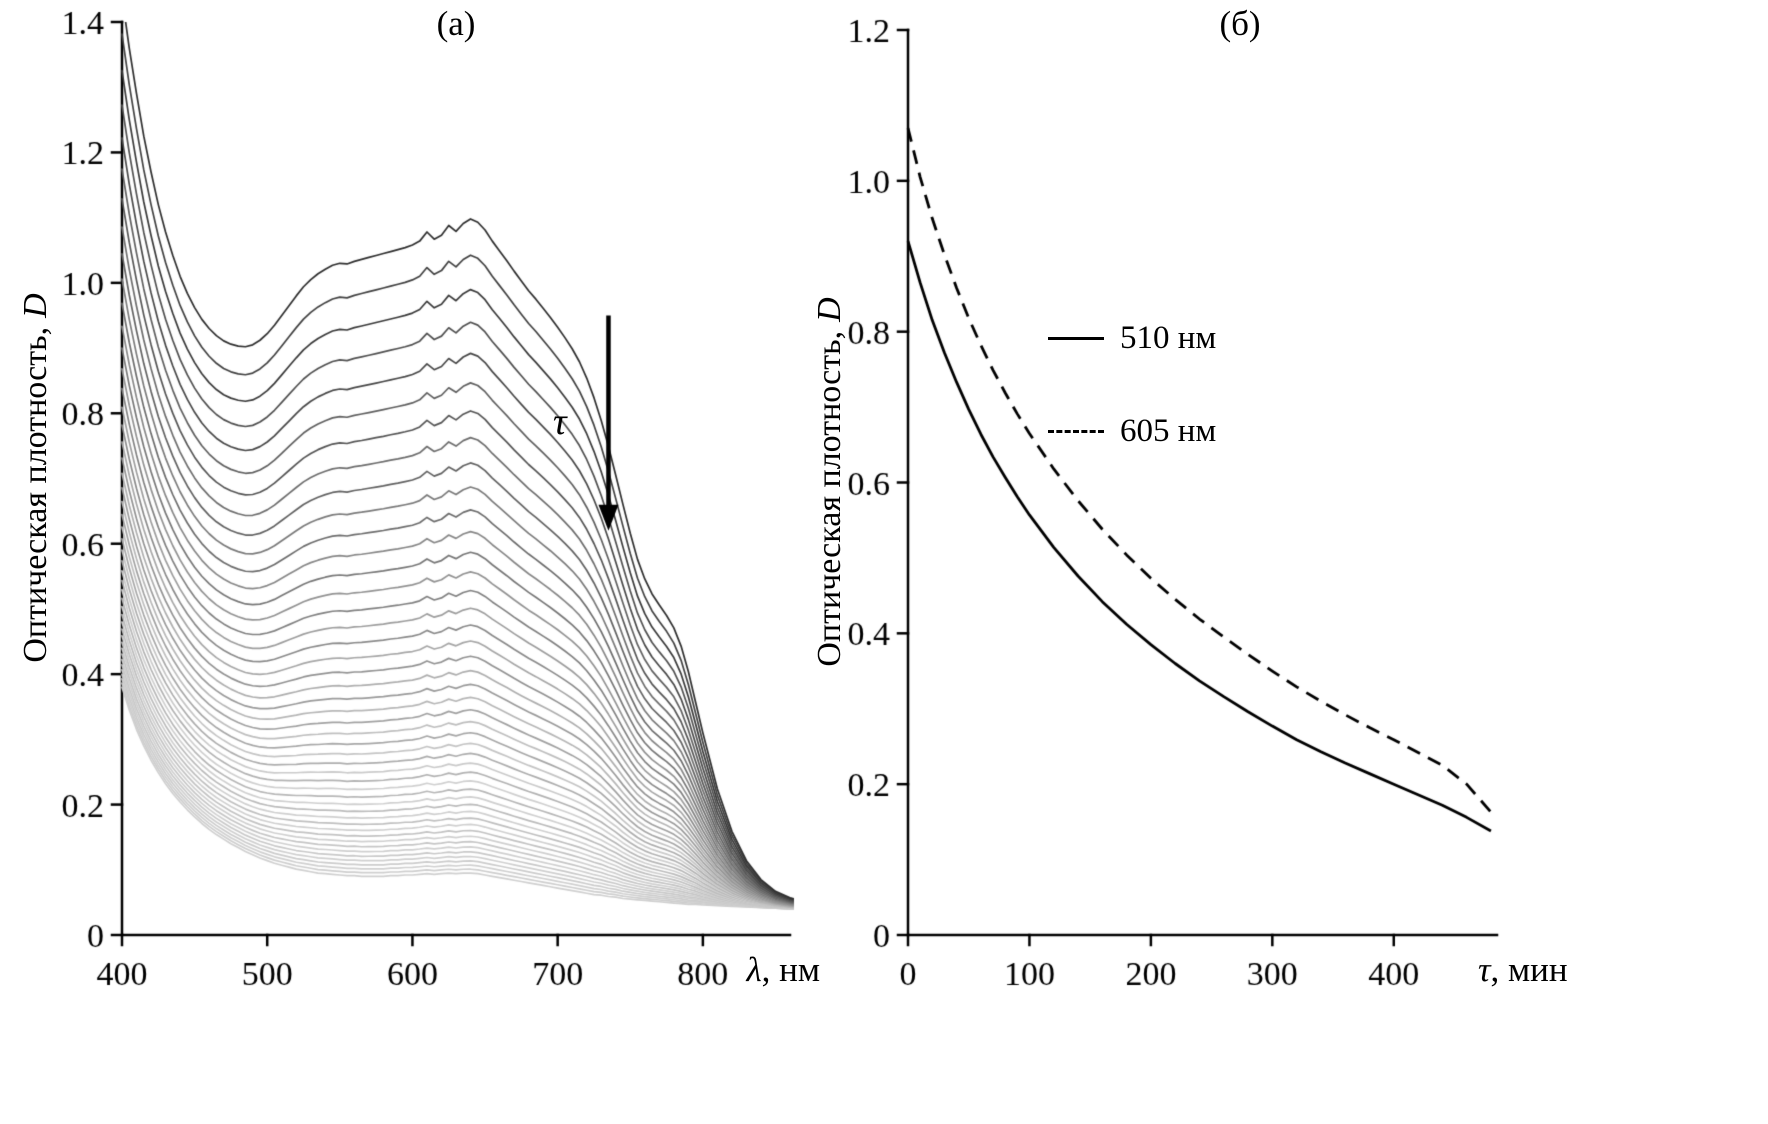 This screenshot has height=1124, width=1768. I want to click on panel-b-ylabel: Оптическая плотность, D, so click(830, 482).